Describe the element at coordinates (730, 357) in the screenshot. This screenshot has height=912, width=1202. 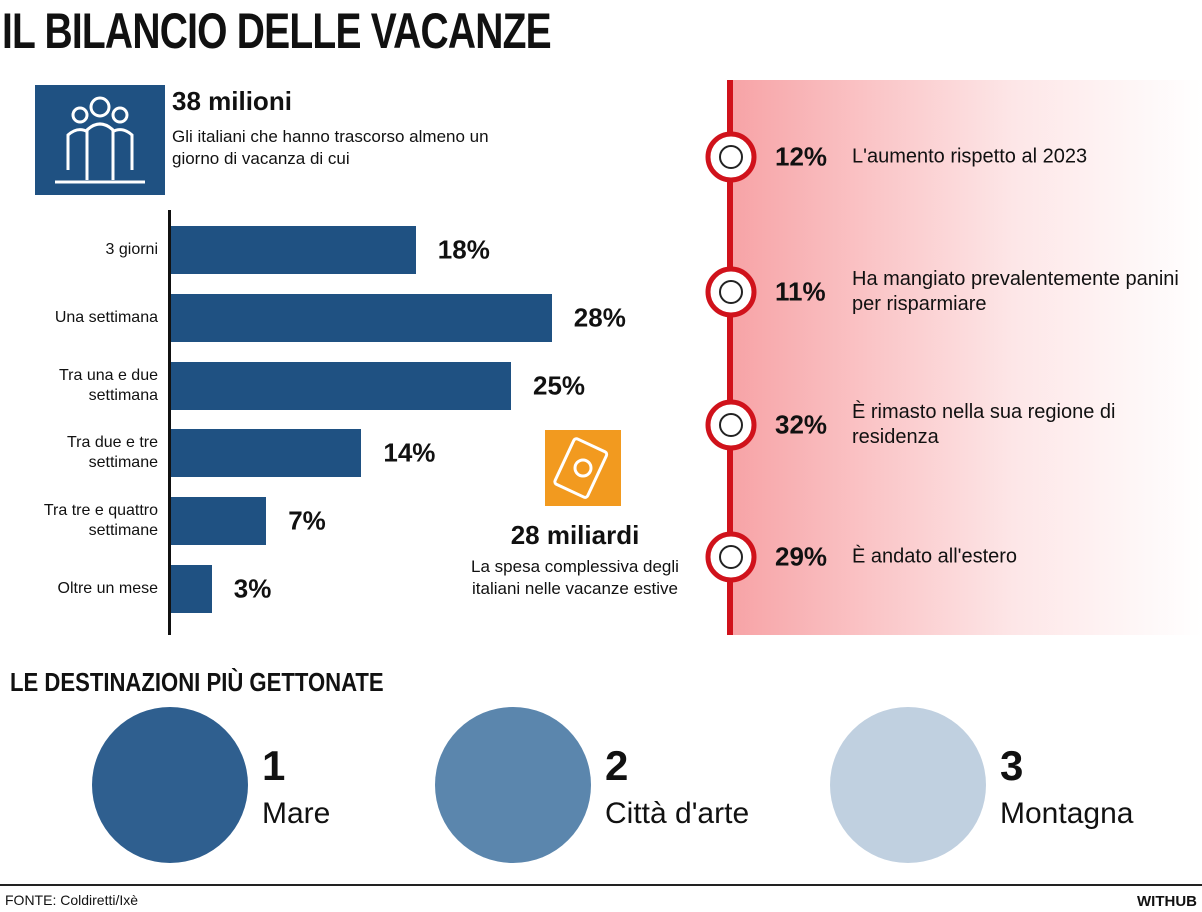
I see `facts-line` at that location.